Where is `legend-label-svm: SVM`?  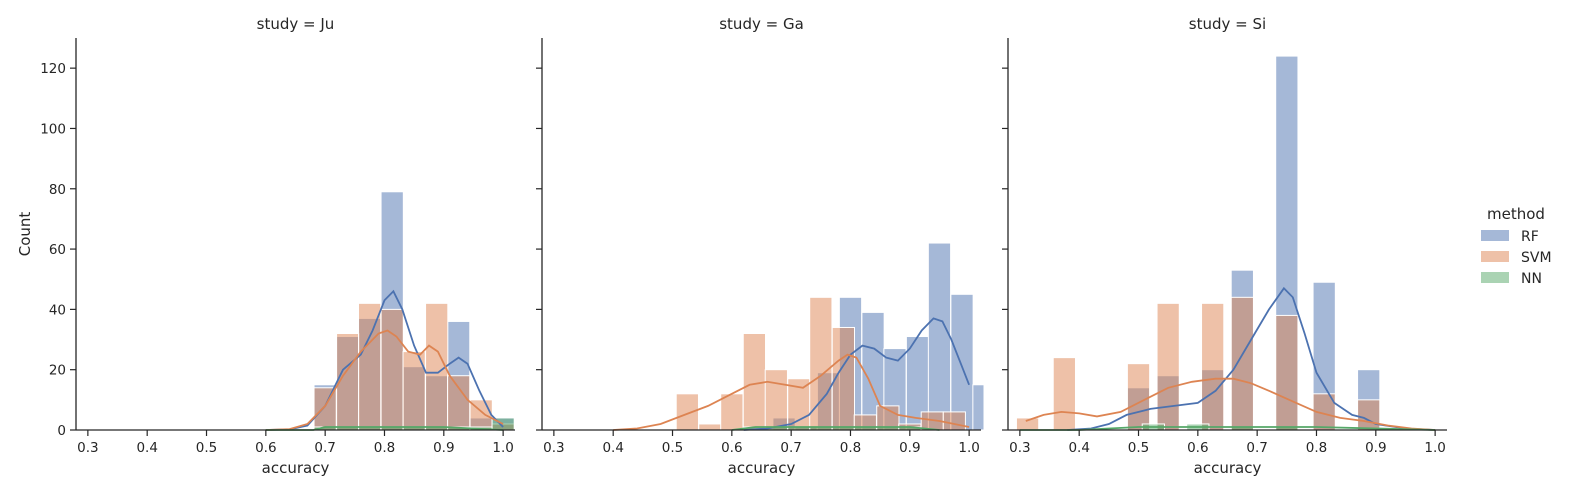 legend-label-svm: SVM is located at coordinates (1536, 258).